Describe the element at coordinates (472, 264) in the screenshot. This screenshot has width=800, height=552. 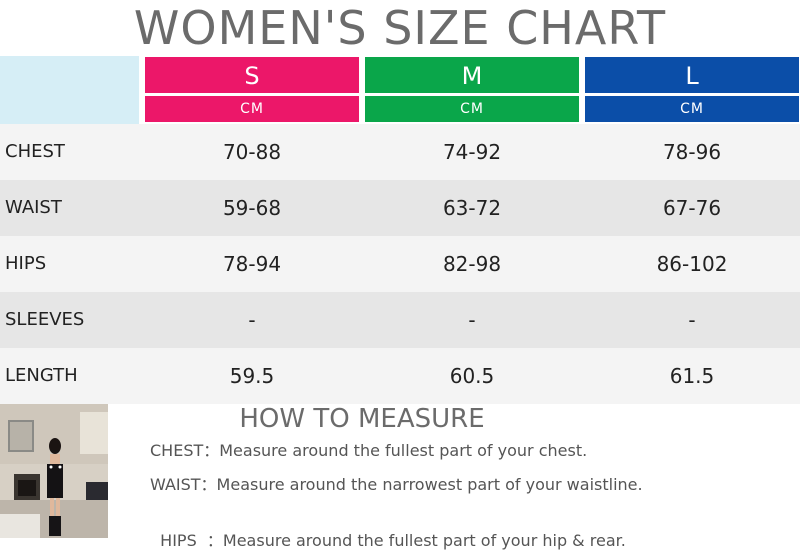
I see `cell-m: 82-98` at that location.